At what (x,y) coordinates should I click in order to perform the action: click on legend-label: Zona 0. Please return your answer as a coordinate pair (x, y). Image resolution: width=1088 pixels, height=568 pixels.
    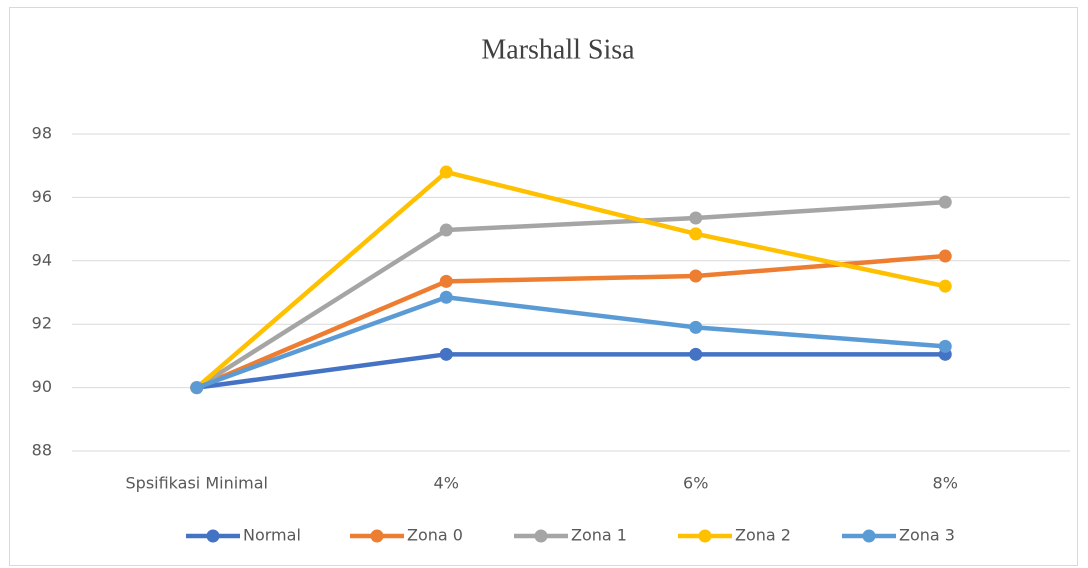
    Looking at the image, I should click on (435, 535).